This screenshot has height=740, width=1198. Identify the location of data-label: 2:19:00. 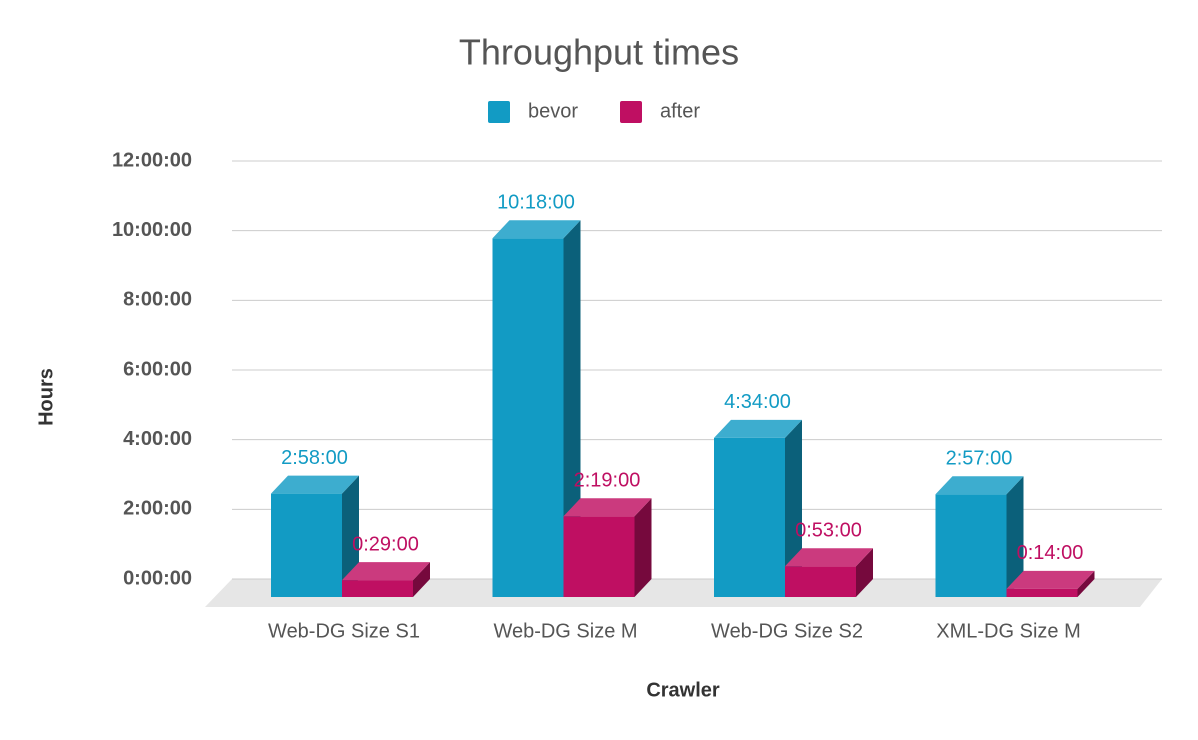
(607, 481).